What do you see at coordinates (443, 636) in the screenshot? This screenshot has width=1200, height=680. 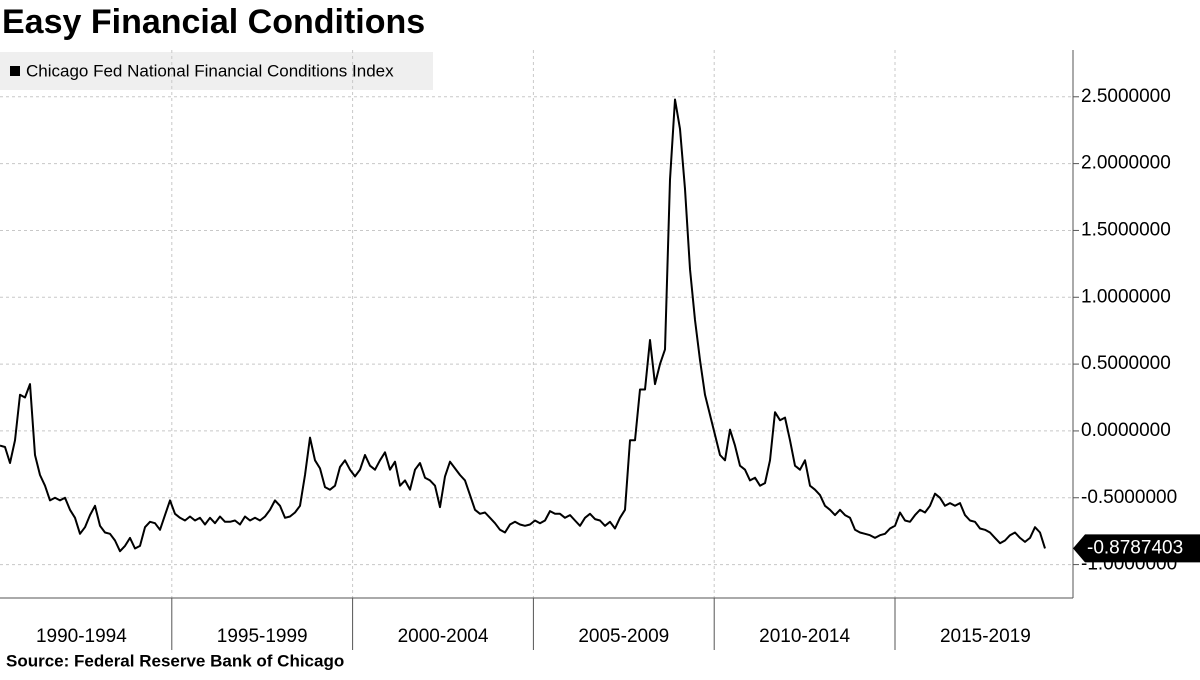 I see `x-tick-label: 2000-2004` at bounding box center [443, 636].